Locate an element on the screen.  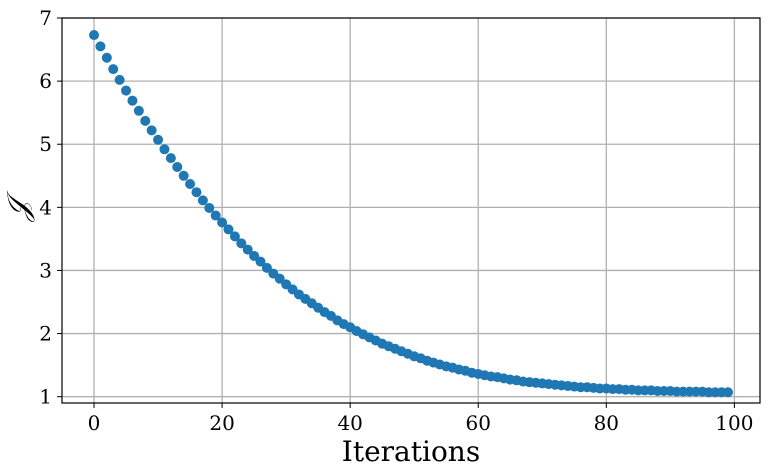
x-tick-label: 80 is located at coordinates (606, 423).